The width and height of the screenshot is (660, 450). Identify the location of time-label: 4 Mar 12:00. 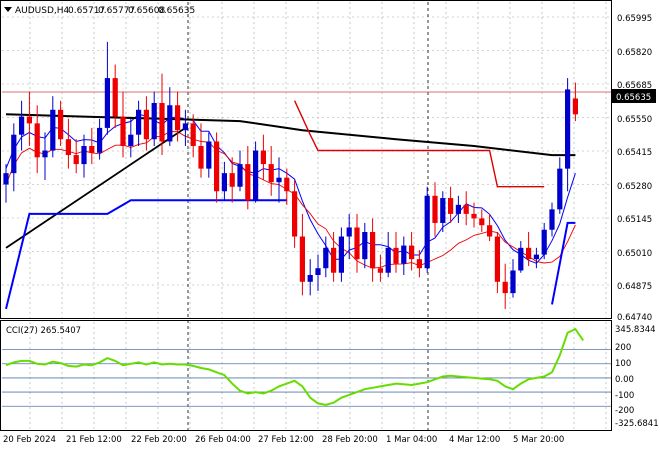
(474, 440).